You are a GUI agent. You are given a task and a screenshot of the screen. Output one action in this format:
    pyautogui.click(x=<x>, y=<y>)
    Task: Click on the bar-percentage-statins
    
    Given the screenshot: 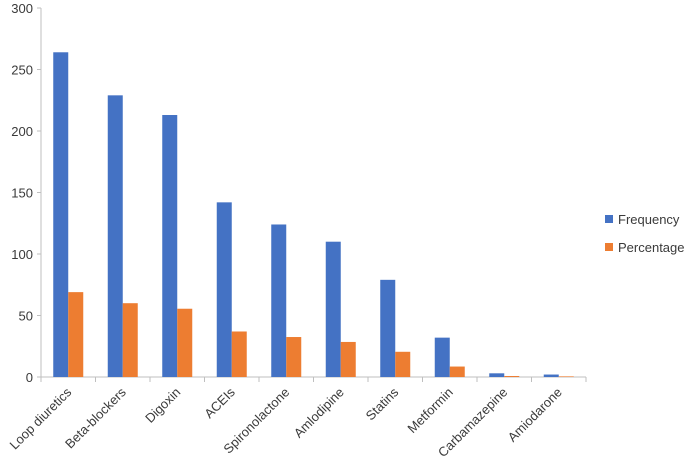 What is the action you would take?
    pyautogui.click(x=403, y=364)
    